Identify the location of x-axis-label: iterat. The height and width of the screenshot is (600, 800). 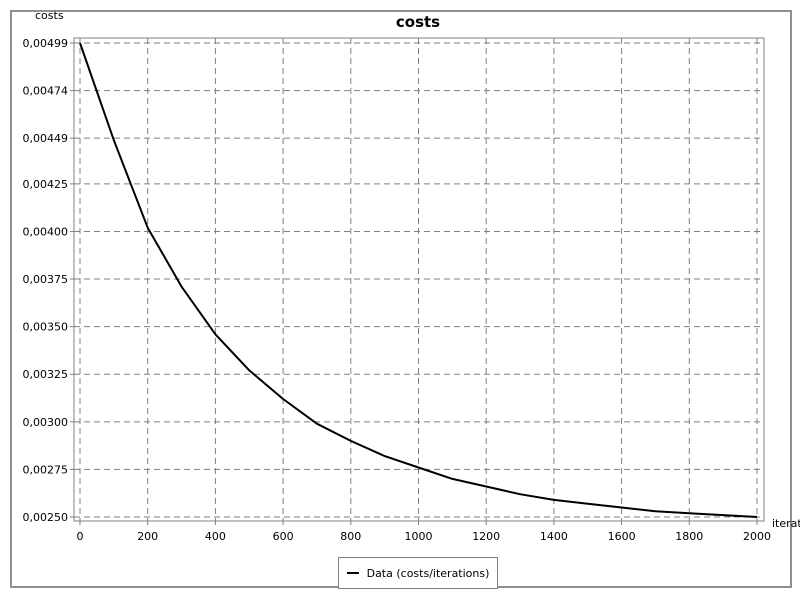
(786, 523).